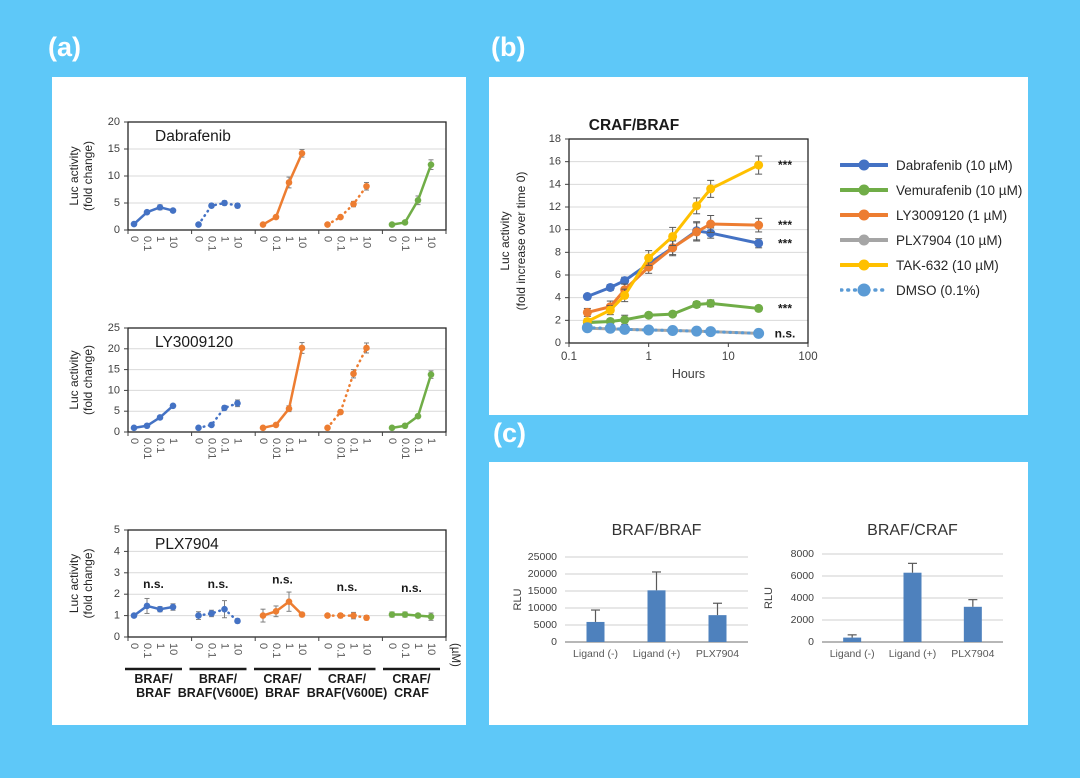  Describe the element at coordinates (555, 184) in the screenshot. I see `svg-text: 14` at that location.